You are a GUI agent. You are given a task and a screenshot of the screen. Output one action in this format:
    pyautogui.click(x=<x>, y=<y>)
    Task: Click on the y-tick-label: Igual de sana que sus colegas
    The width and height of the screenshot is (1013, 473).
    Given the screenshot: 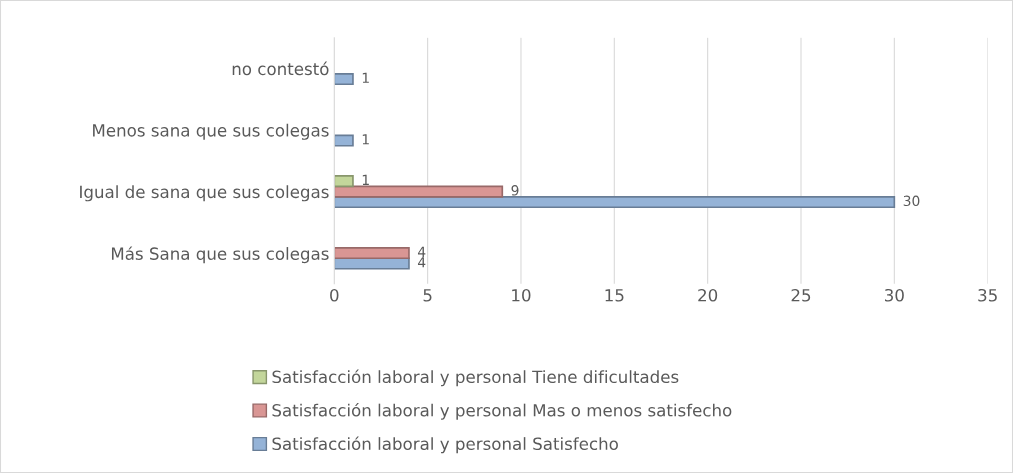 What is the action you would take?
    pyautogui.click(x=204, y=193)
    